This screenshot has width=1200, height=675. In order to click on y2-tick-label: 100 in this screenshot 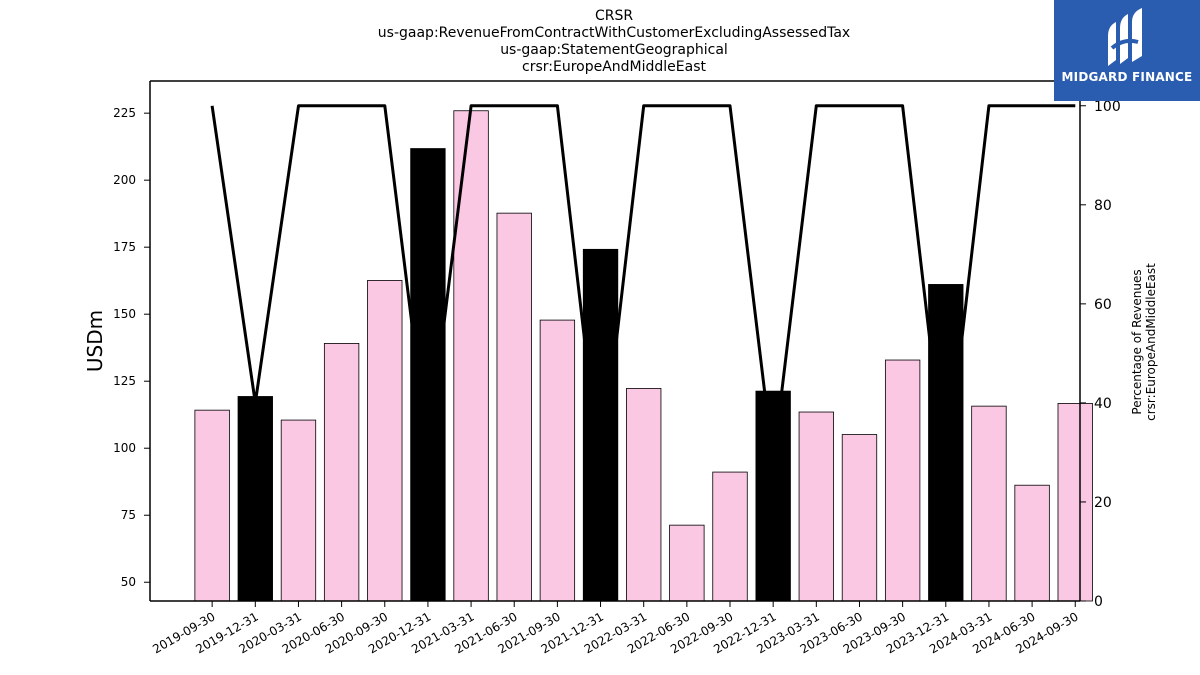, I will do `click(1107, 107)`.